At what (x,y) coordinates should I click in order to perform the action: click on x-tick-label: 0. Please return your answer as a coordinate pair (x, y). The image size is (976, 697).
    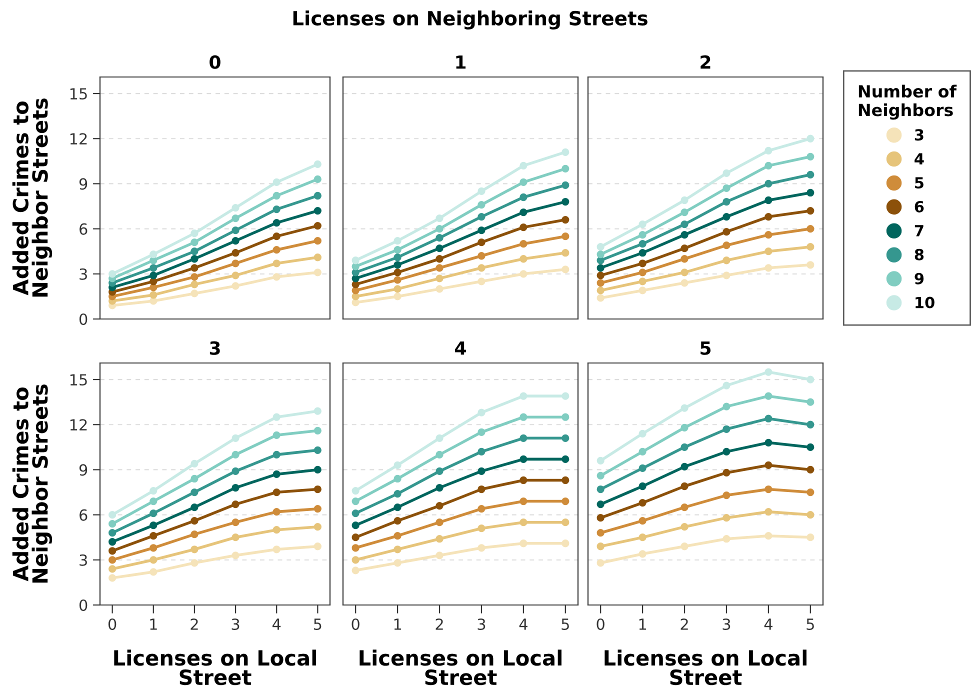
    Looking at the image, I should click on (356, 624).